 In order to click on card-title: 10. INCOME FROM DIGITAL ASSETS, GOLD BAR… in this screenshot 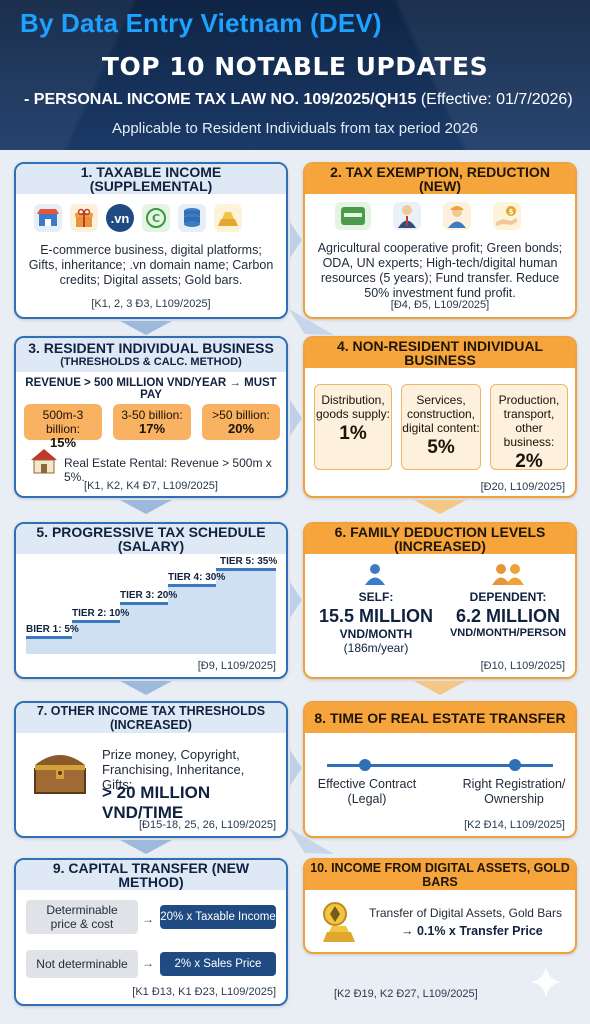, I will do `click(440, 875)`.